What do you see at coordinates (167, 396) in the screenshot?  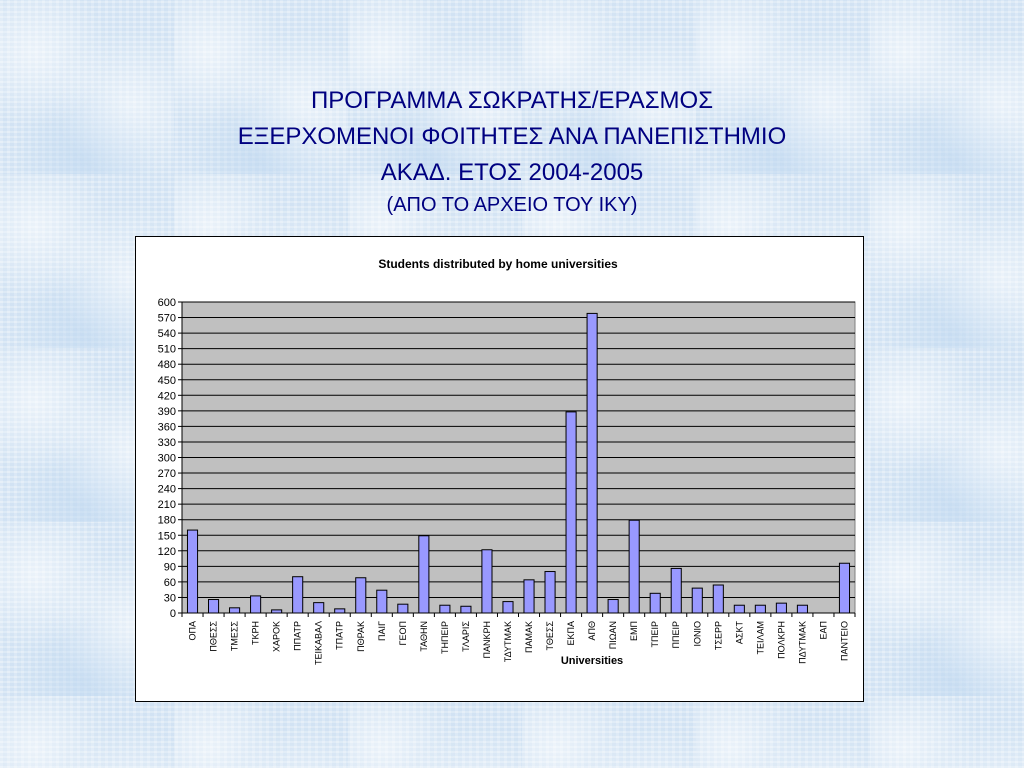 I see `y-tick-label: 420` at bounding box center [167, 396].